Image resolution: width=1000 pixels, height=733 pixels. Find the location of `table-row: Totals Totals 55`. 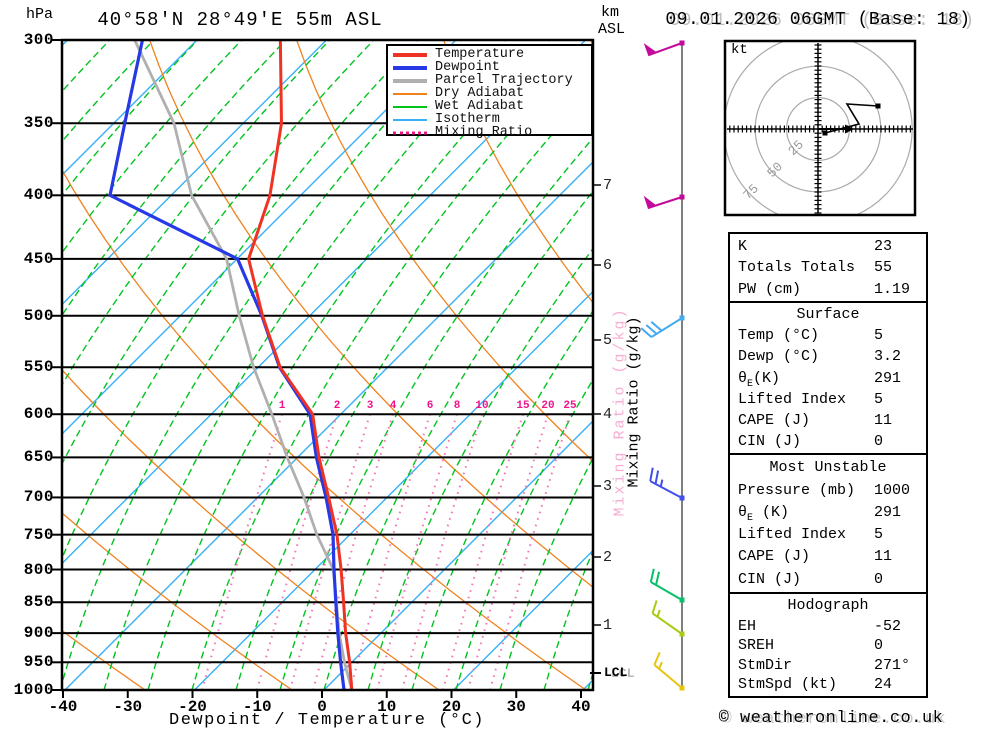

table-row: Totals Totals 55 is located at coordinates (828, 267).